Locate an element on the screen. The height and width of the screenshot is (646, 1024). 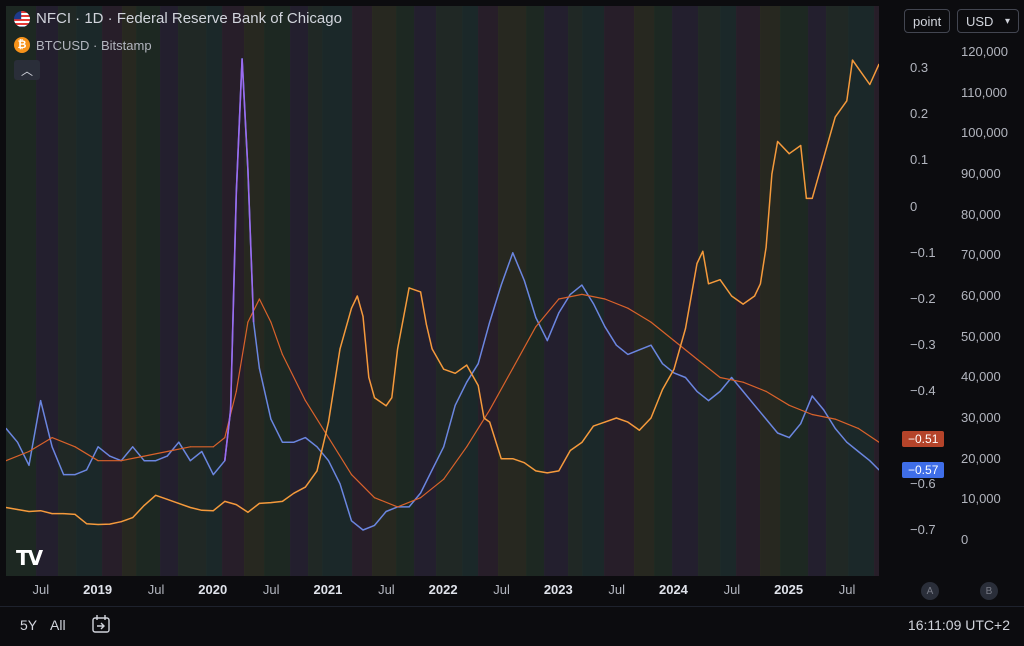
year-tick-label: 2025 is located at coordinates (789, 589).